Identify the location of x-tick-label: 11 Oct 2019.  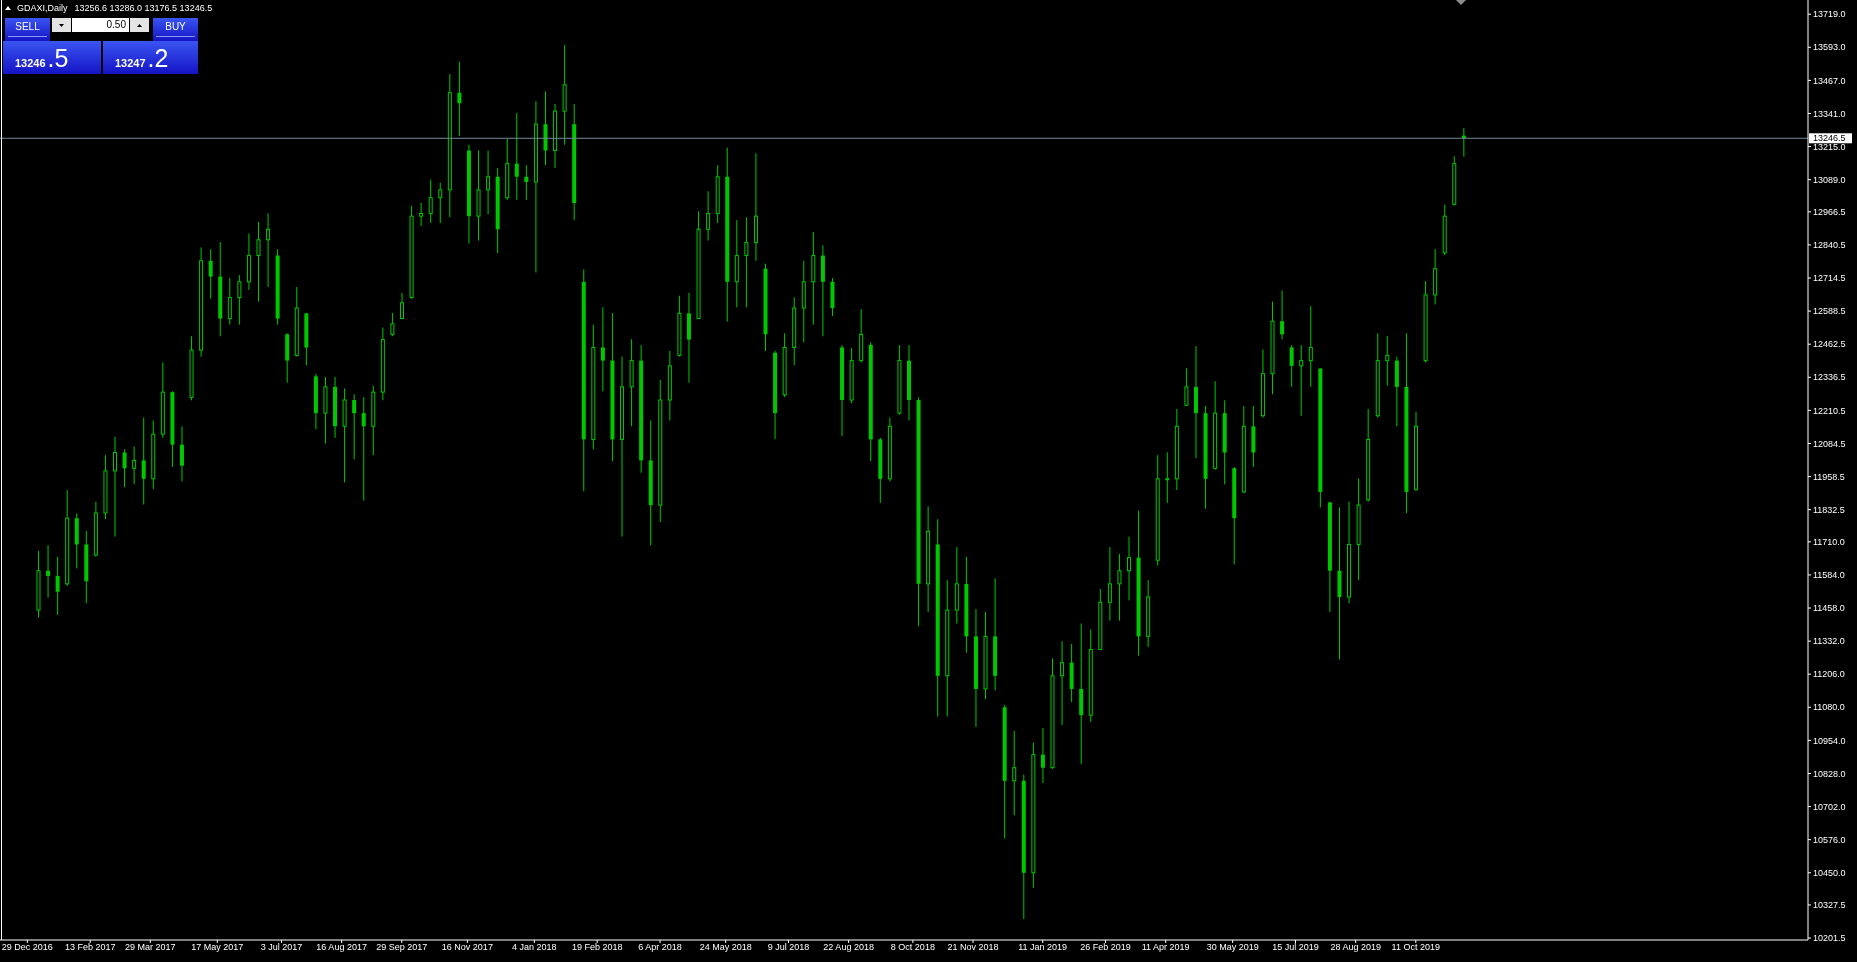
(1415, 947).